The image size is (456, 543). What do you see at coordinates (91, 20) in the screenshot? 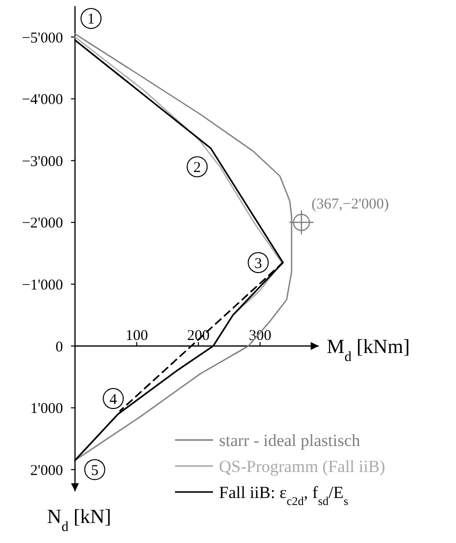
I see `annotation: 1` at bounding box center [91, 20].